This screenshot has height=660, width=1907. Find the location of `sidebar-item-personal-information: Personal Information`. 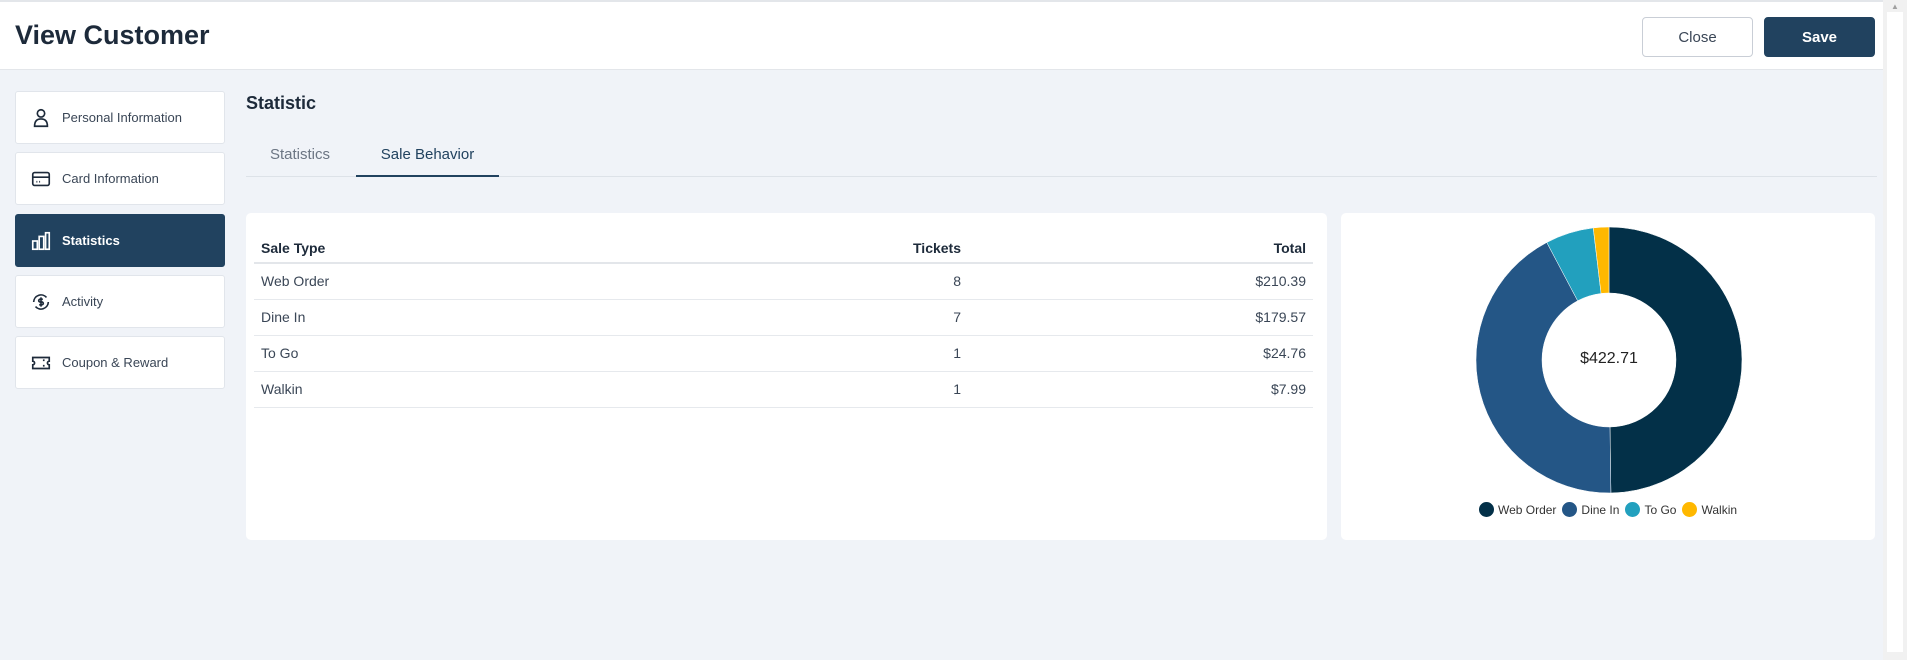

sidebar-item-personal-information: Personal Information is located at coordinates (120, 117).